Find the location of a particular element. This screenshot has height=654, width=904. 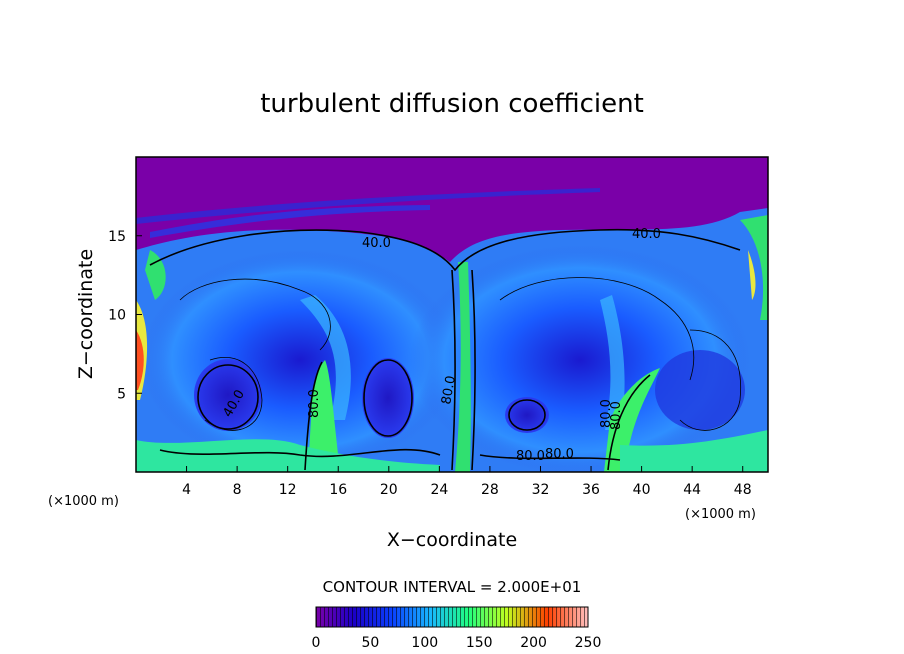

y-tick-label: 10 is located at coordinates (117, 316).